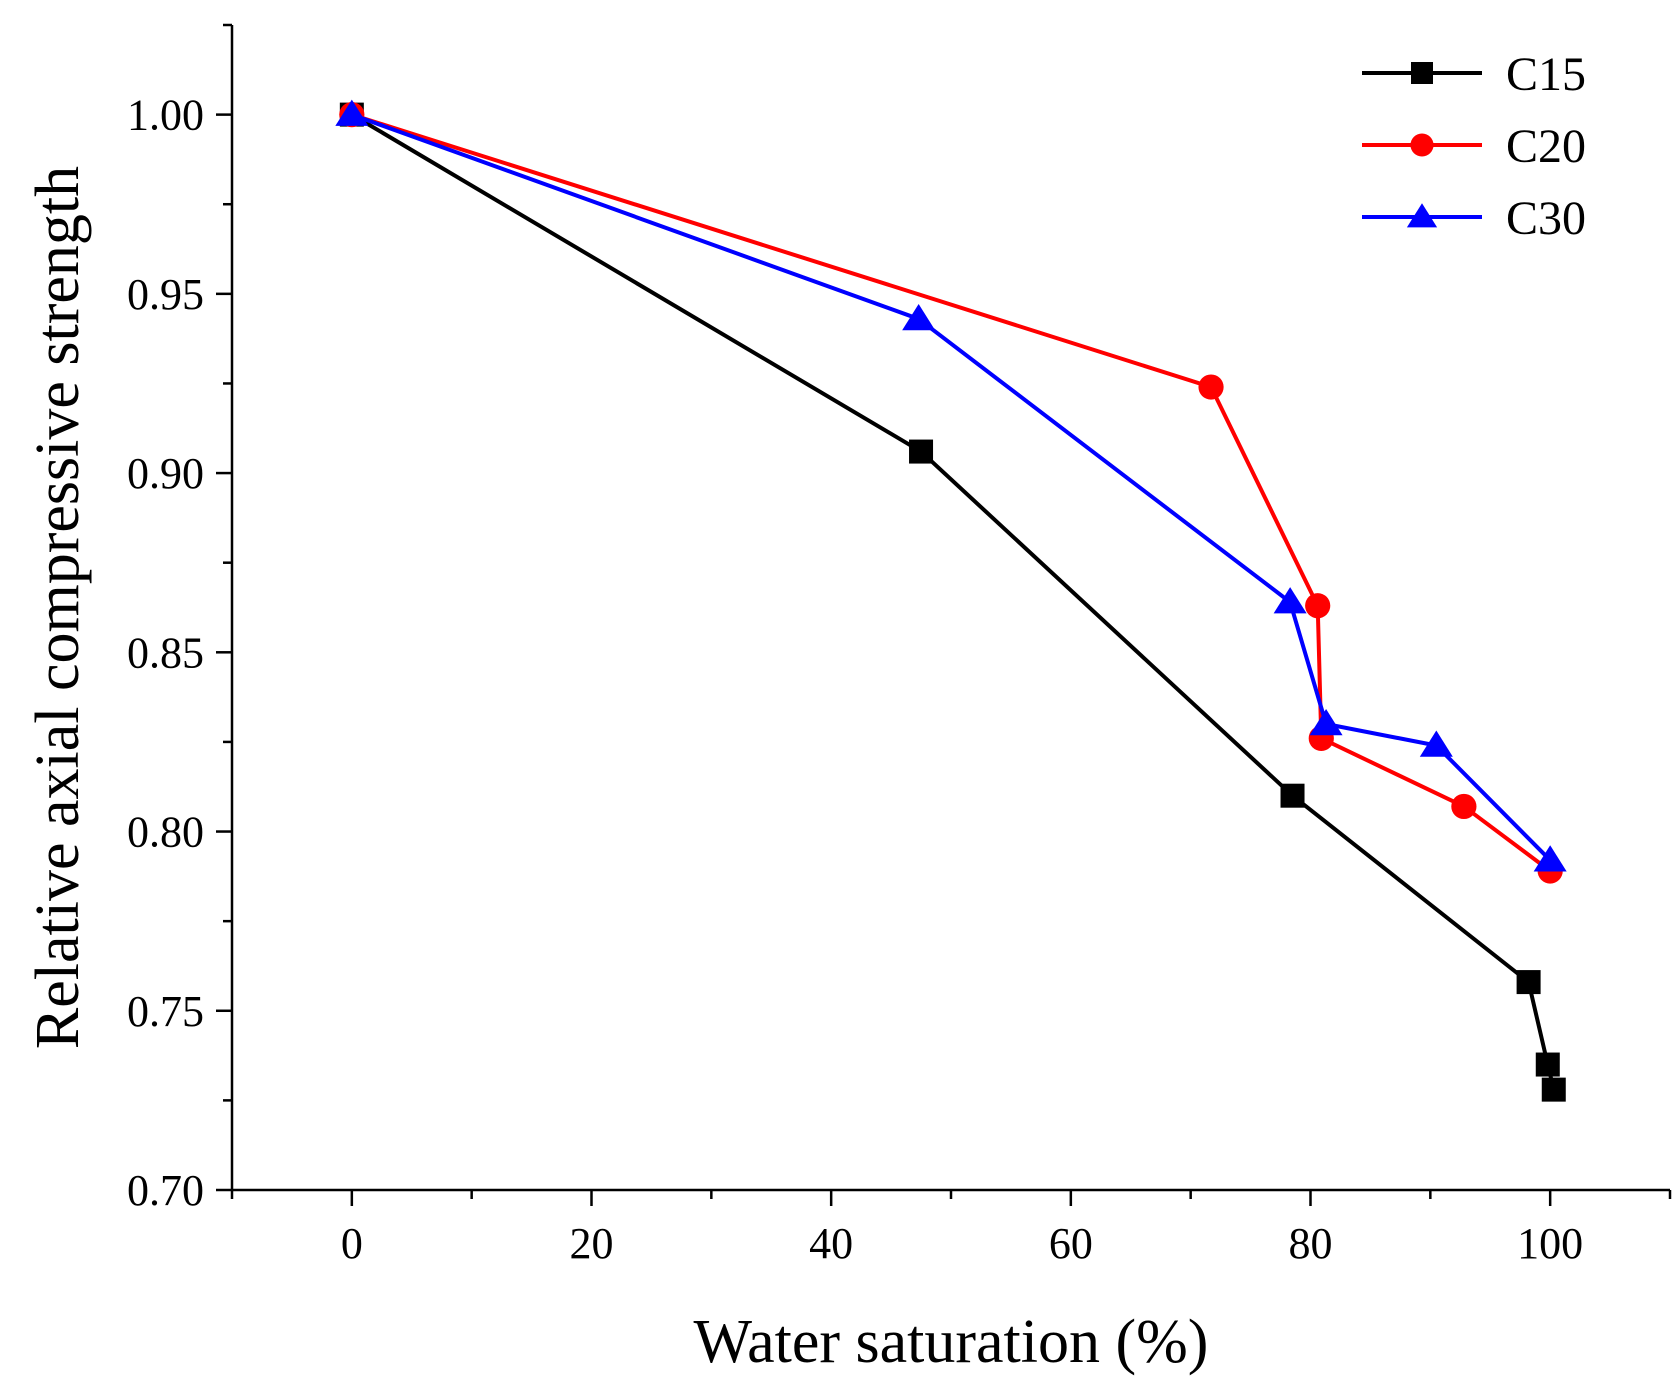  I want to click on x-tick-label: 80, so click(1311, 1243).